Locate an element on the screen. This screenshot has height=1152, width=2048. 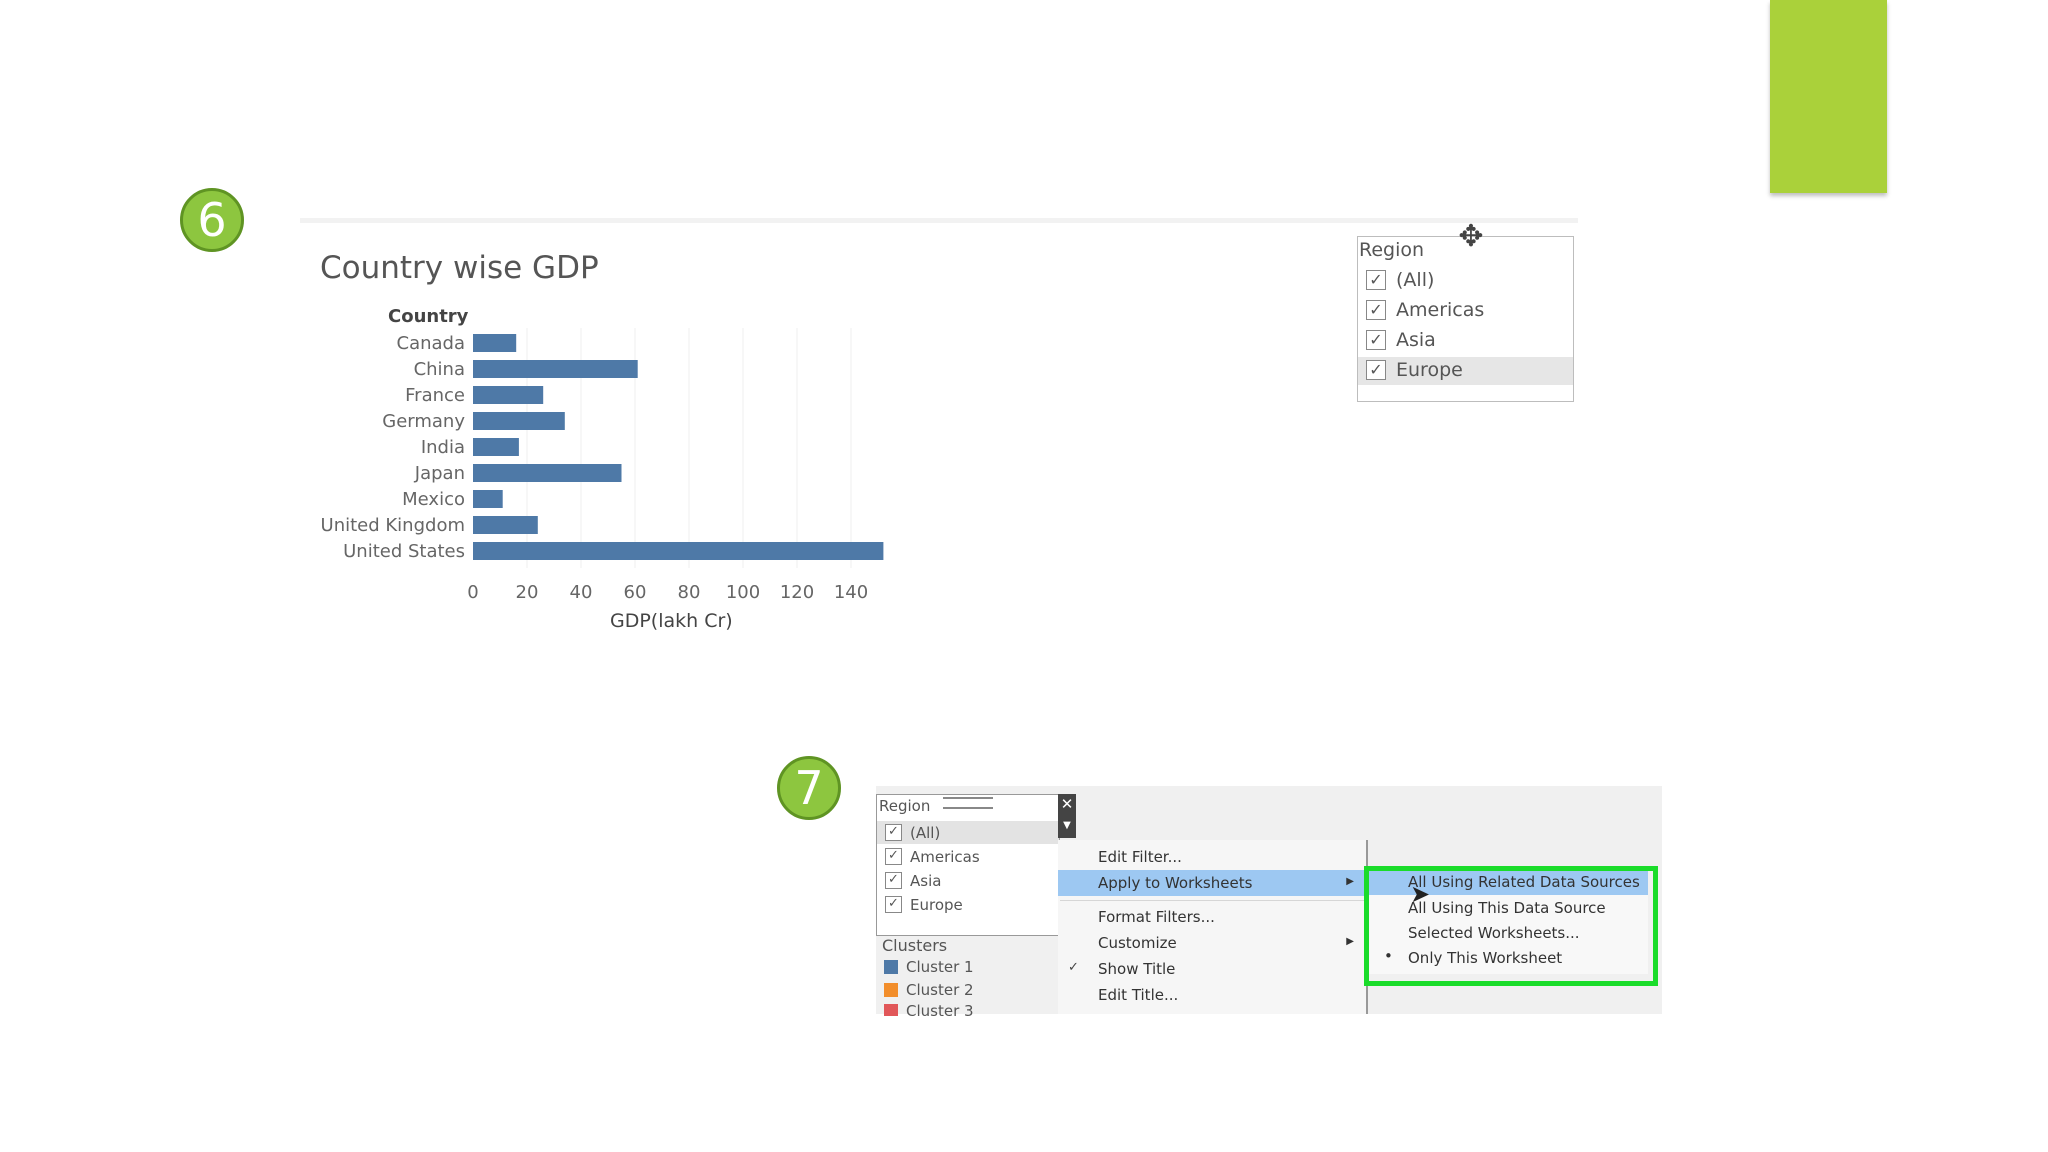
dashboard-divider is located at coordinates (939, 220).